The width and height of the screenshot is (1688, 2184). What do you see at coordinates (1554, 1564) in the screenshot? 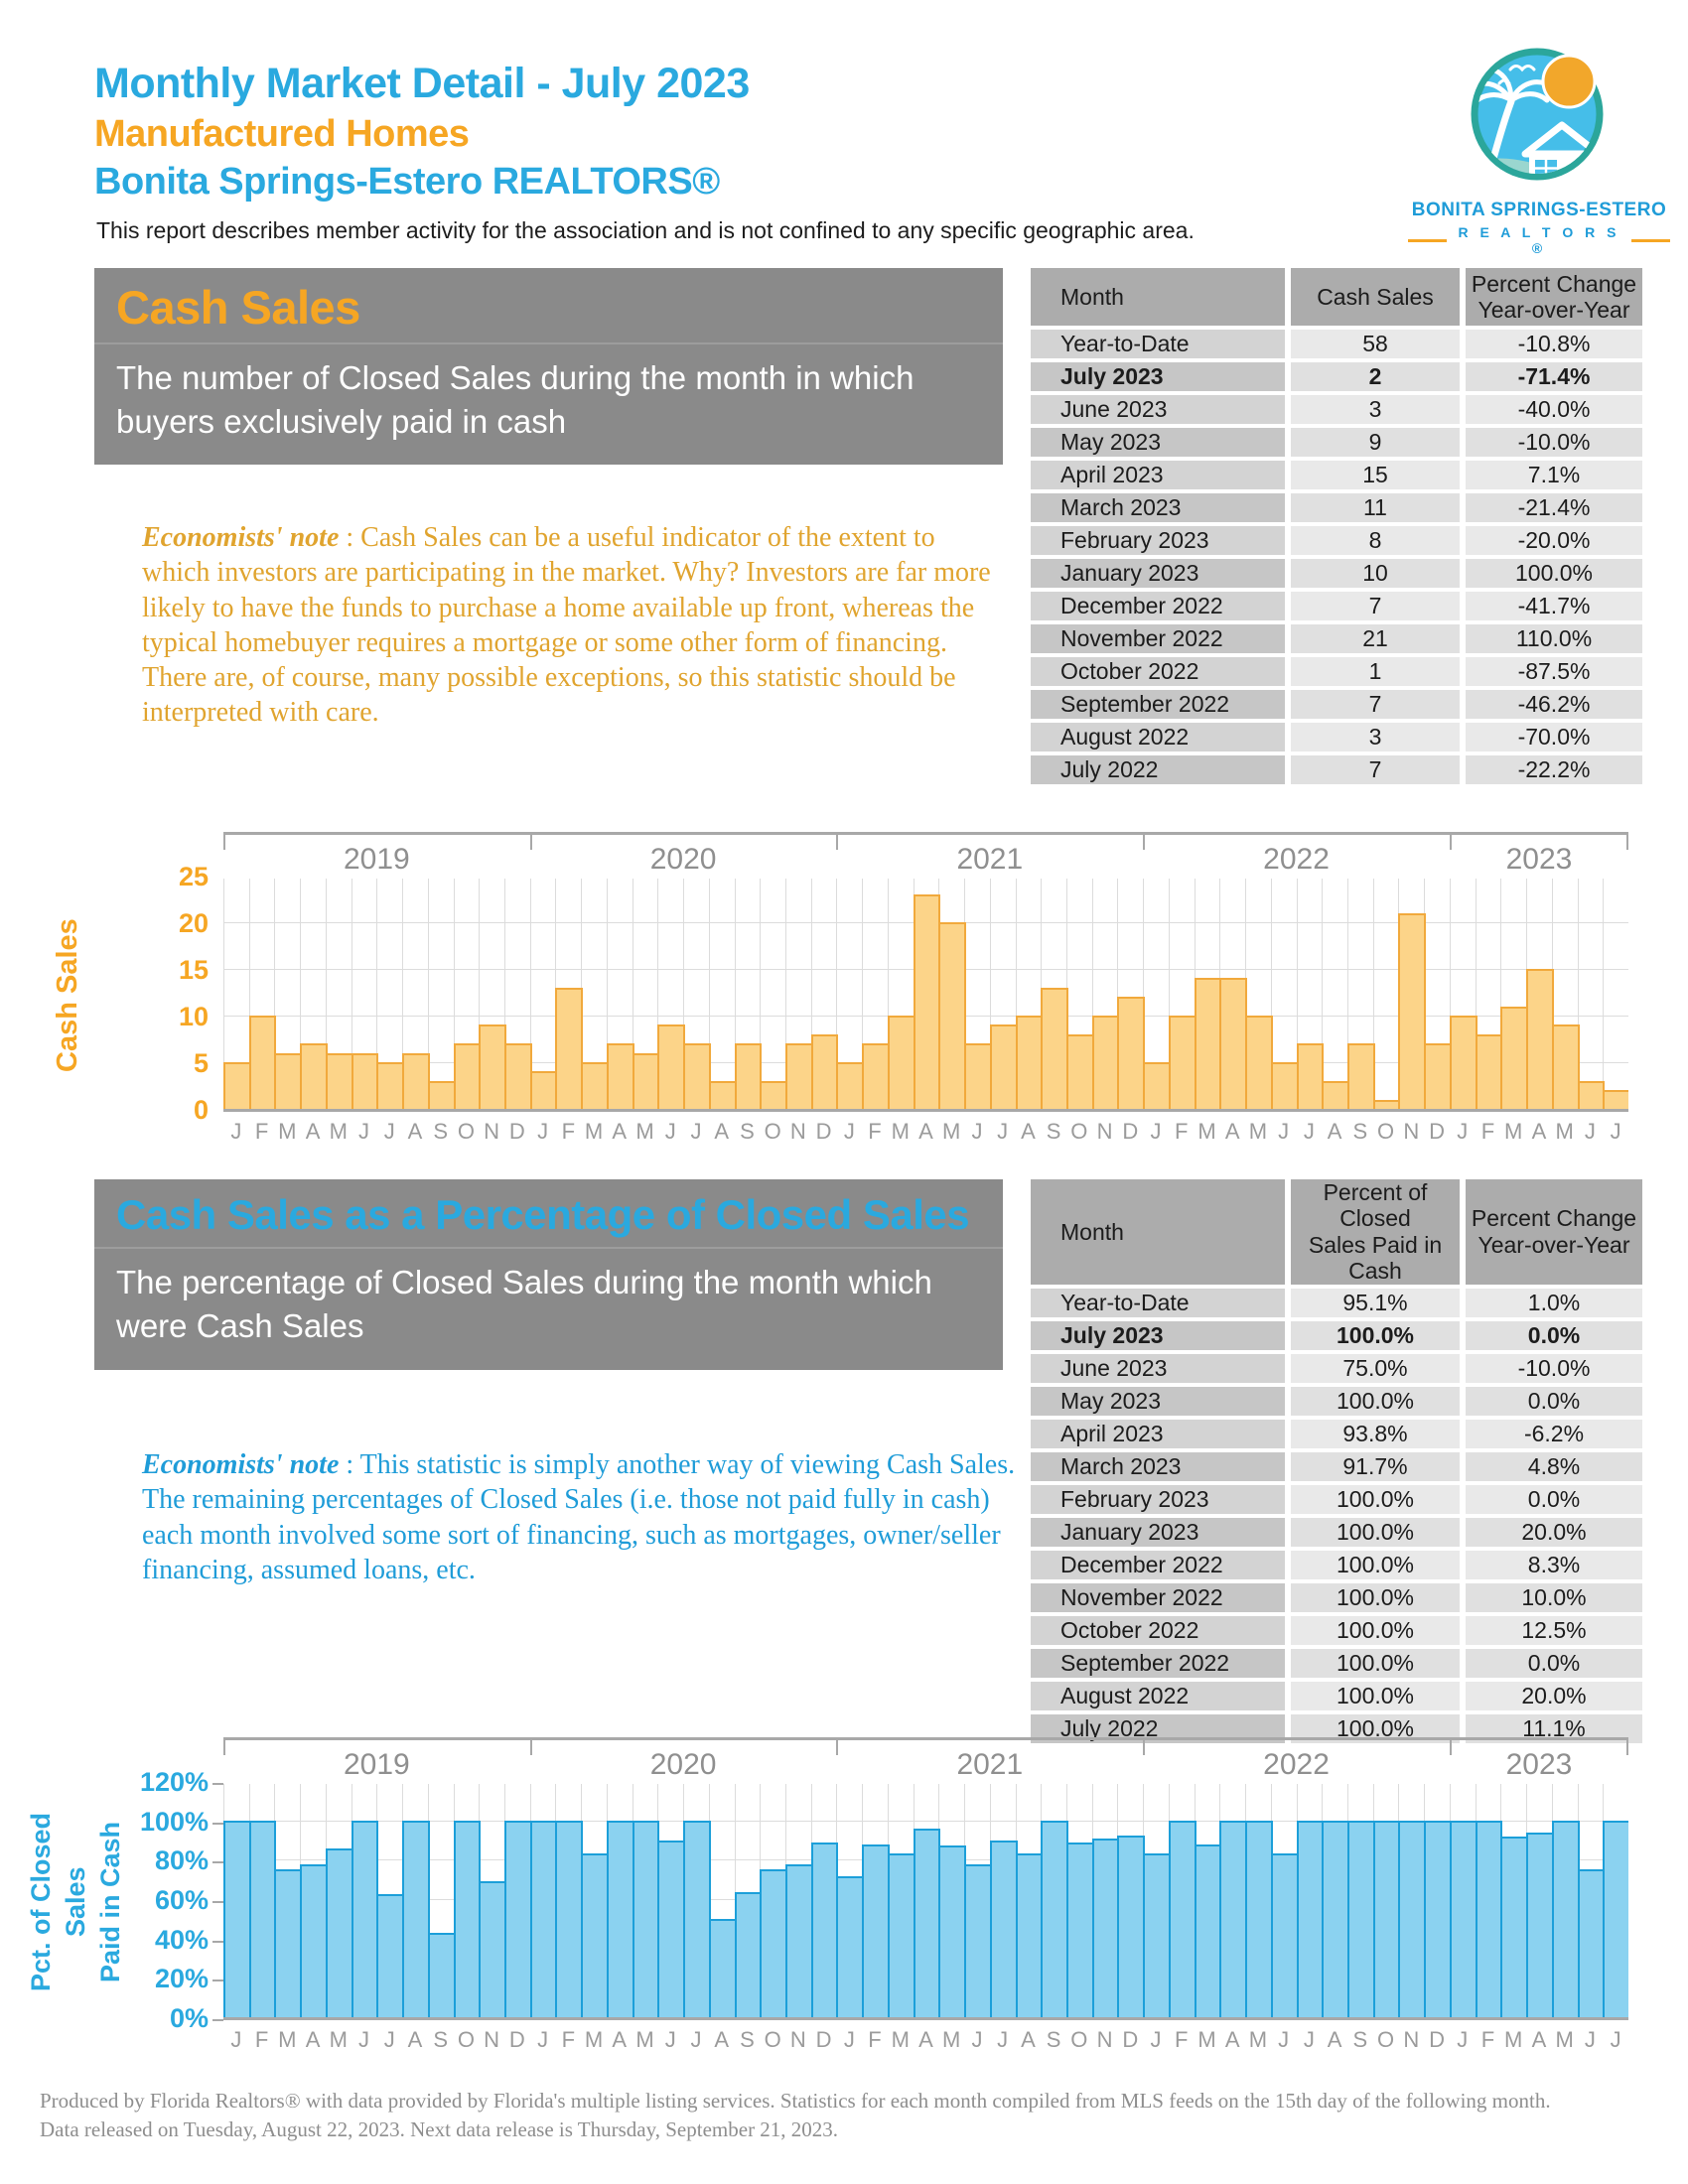
I see `cell-change: 8.3%` at bounding box center [1554, 1564].